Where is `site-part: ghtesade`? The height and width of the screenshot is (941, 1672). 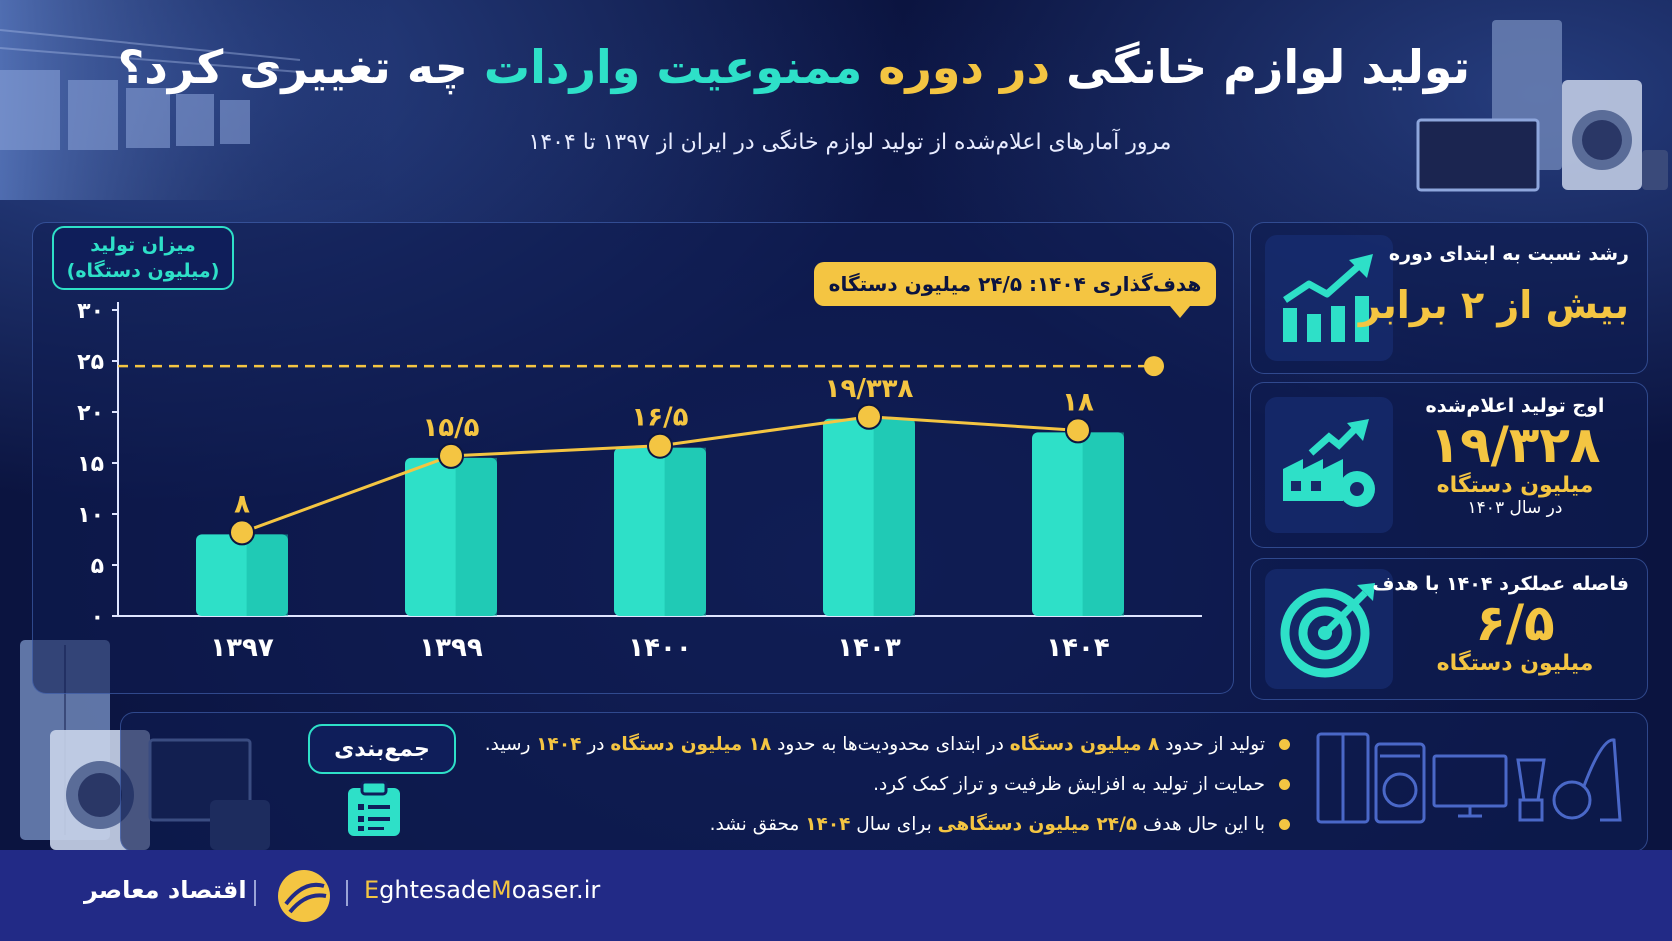
site-part: ghtesade is located at coordinates (435, 890).